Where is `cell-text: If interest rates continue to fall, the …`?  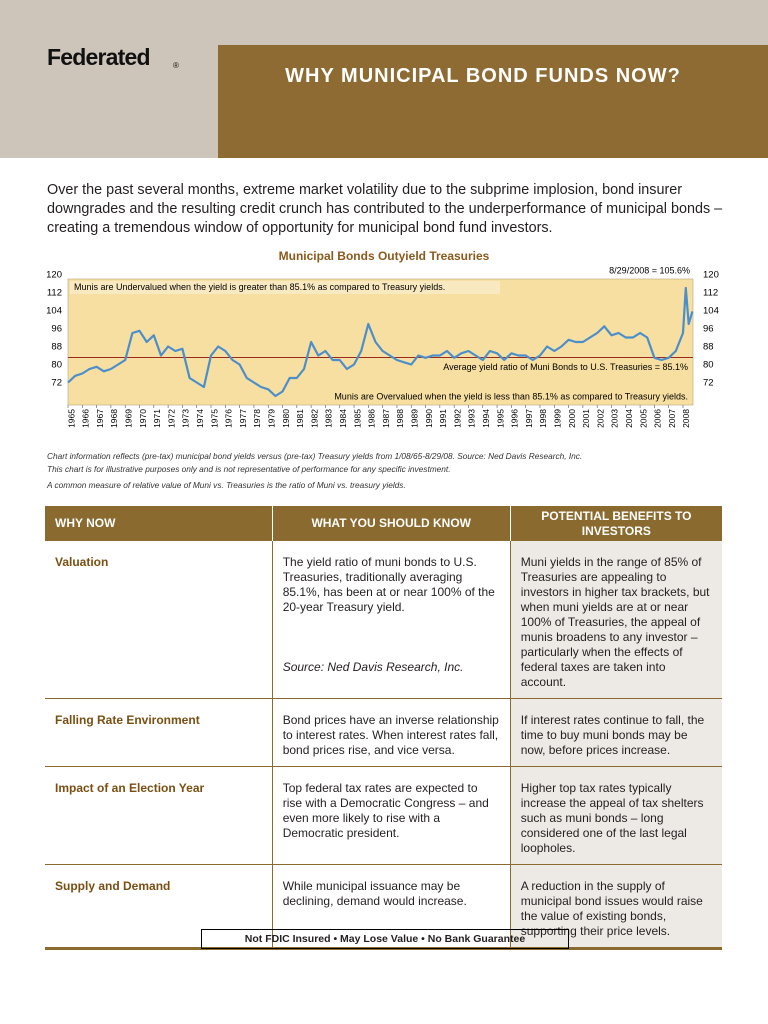 cell-text: If interest rates continue to fall, the … is located at coordinates (612, 735).